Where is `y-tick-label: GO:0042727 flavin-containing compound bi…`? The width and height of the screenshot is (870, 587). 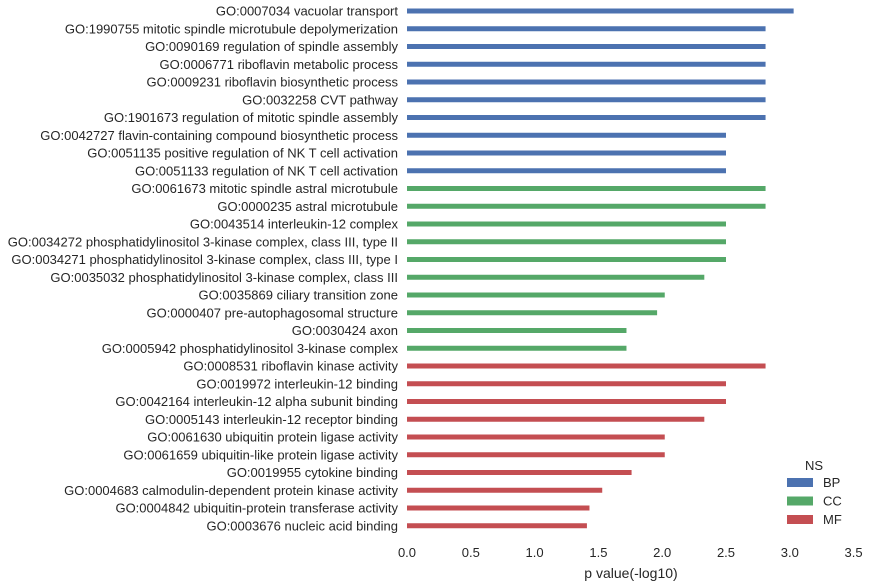
y-tick-label: GO:0042727 flavin-containing compound bi… is located at coordinates (219, 135).